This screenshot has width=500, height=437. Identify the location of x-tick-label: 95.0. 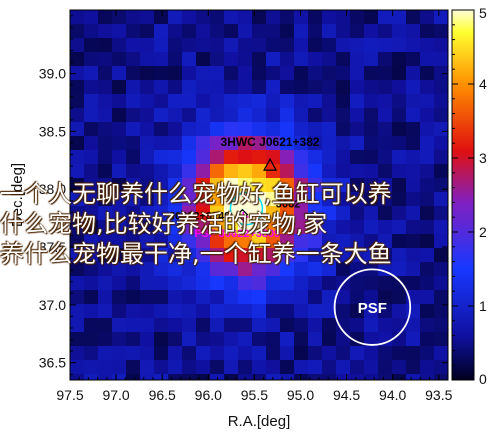
(300, 395).